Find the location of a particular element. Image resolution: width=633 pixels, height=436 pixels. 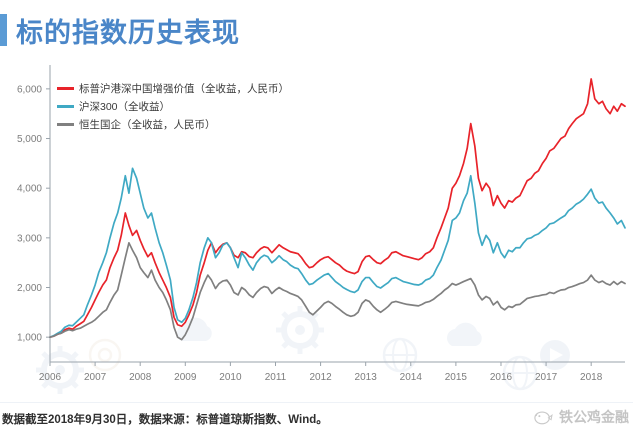

title-bar: 标的指数历史表现 is located at coordinates (316, 30).